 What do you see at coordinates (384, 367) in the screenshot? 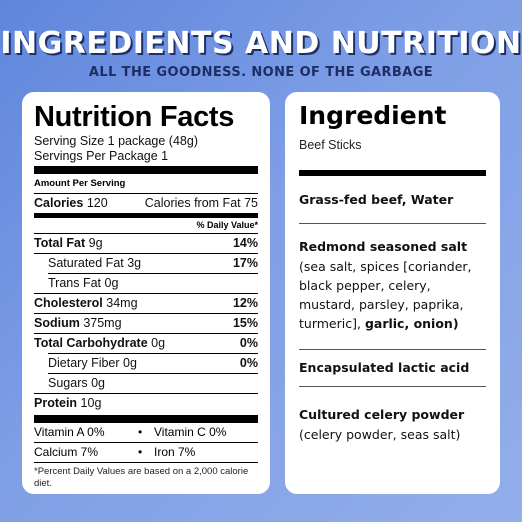
I see `ingredient-name: Encapsulated lactic acid` at bounding box center [384, 367].